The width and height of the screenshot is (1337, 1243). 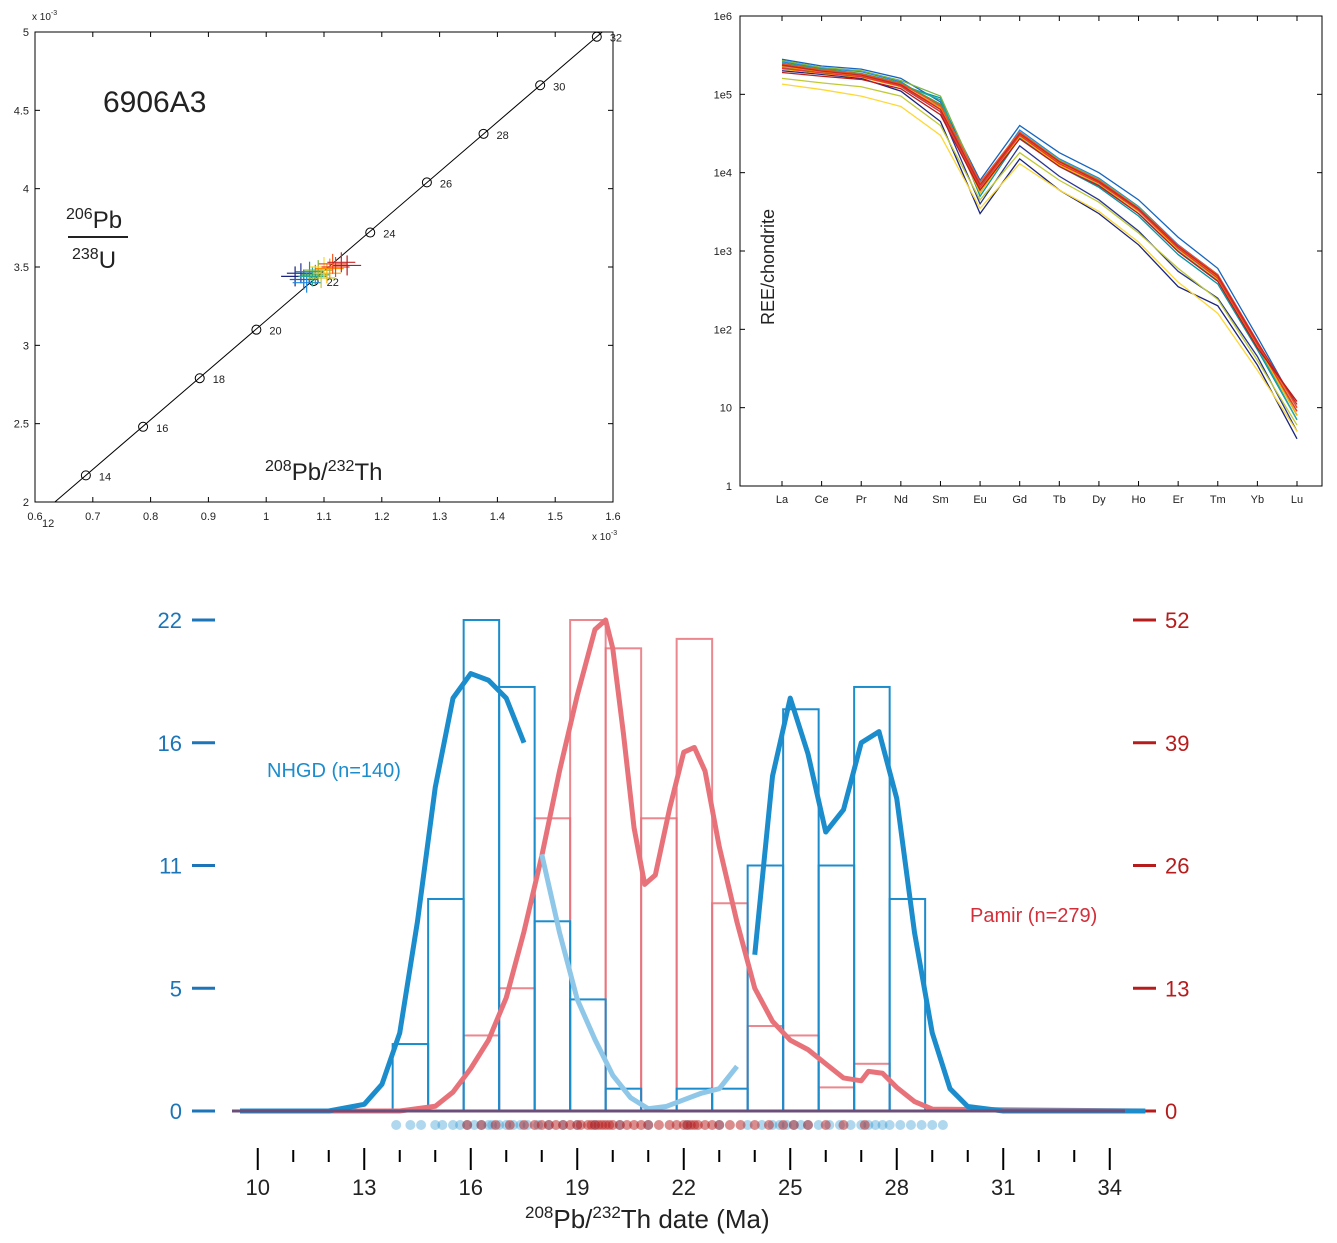 What do you see at coordinates (439, 517) in the screenshot?
I see `x-tick-label: 1.3` at bounding box center [439, 517].